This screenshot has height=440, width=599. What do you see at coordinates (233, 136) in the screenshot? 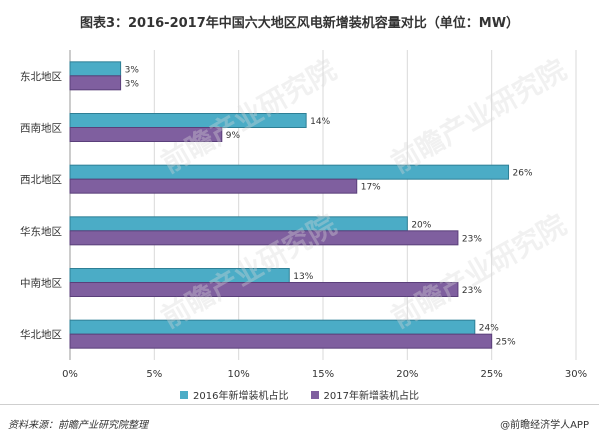
I see `data-label: 9%` at bounding box center [233, 136].